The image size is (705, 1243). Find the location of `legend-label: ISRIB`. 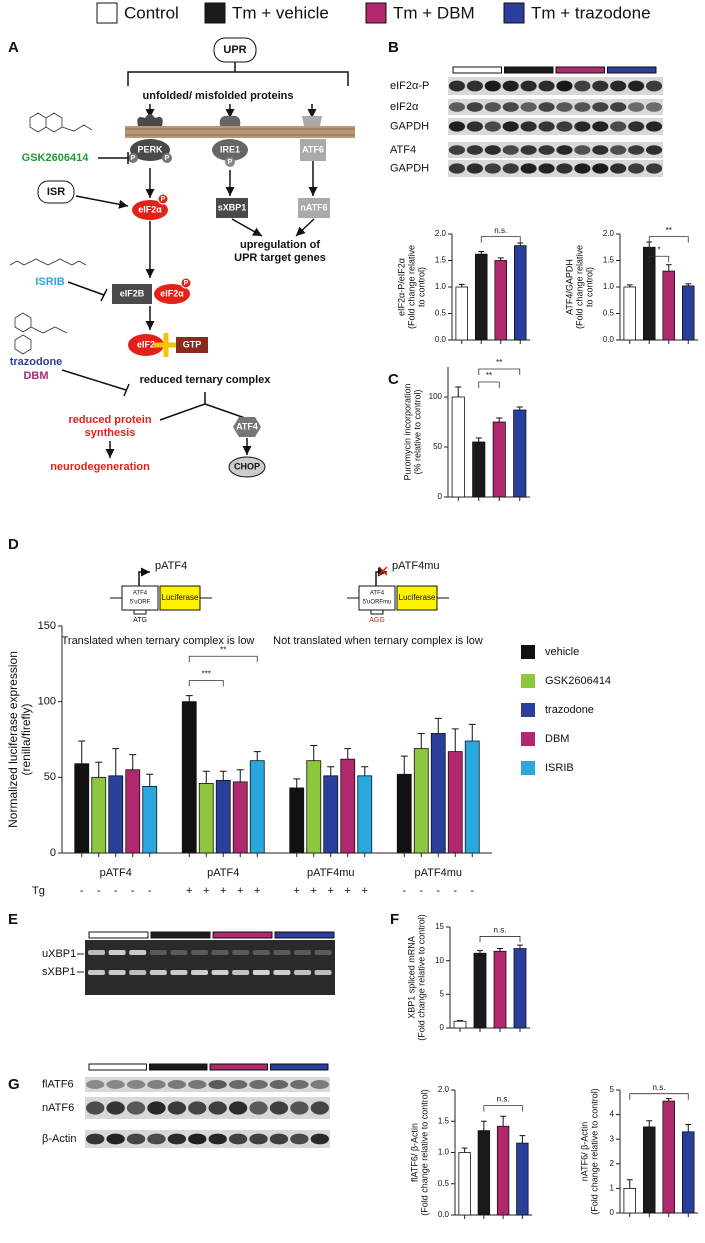

legend-label: ISRIB is located at coordinates (559, 768).